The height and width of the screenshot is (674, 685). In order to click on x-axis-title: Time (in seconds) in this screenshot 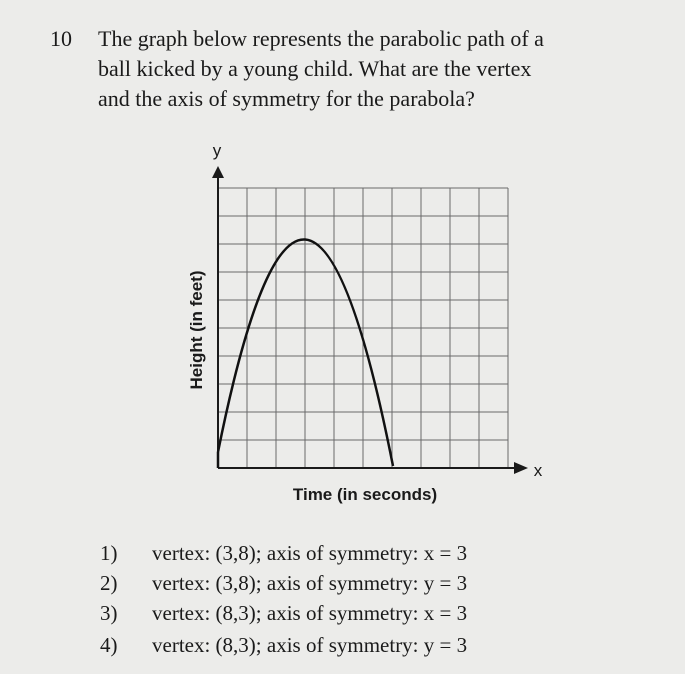, I will do `click(365, 494)`.